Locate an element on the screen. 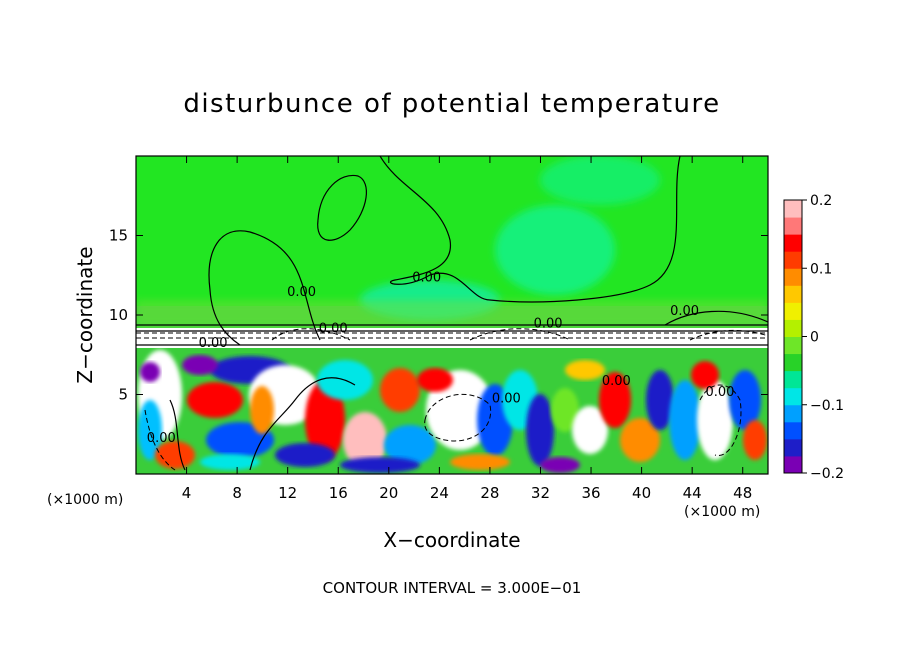  x-tick-label: 16 is located at coordinates (338, 493).